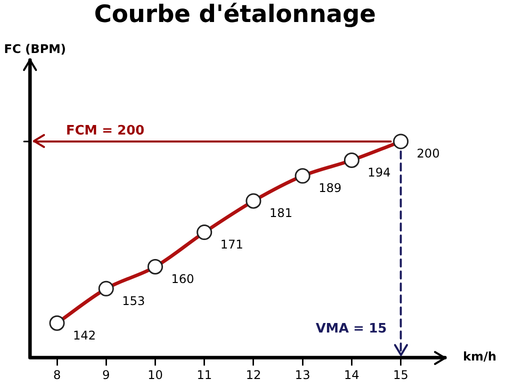 The width and height of the screenshot is (506, 390). I want to click on x-tick-label: 9, so click(106, 375).